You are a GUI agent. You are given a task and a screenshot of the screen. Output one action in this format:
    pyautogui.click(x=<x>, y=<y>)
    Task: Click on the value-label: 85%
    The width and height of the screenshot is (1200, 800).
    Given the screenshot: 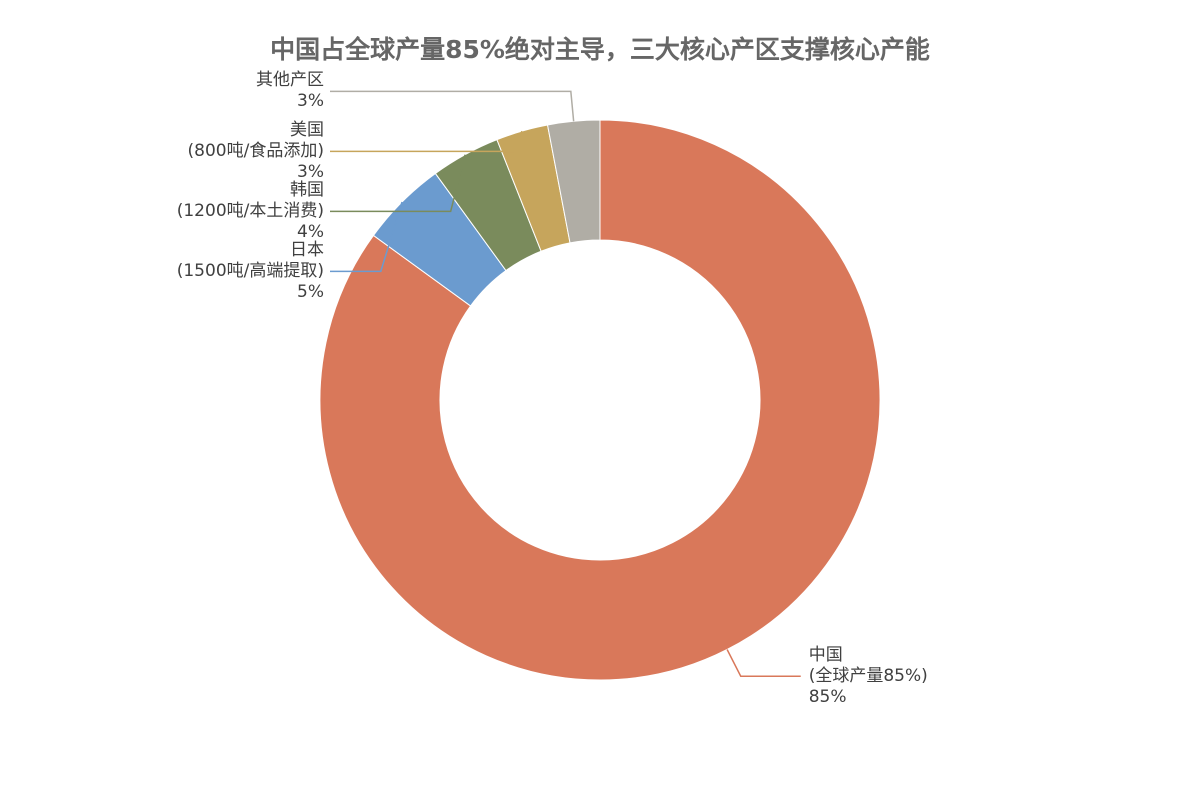 What is the action you would take?
    pyautogui.click(x=827, y=696)
    